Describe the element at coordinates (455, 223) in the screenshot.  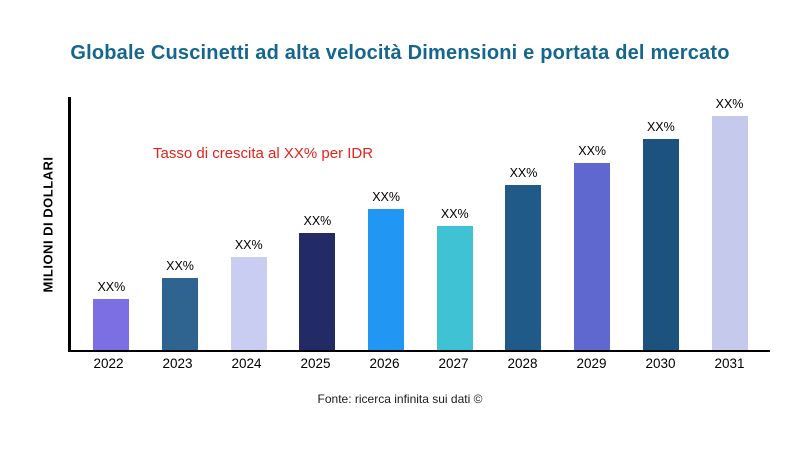
I see `bar-column-2027: XX%` at that location.